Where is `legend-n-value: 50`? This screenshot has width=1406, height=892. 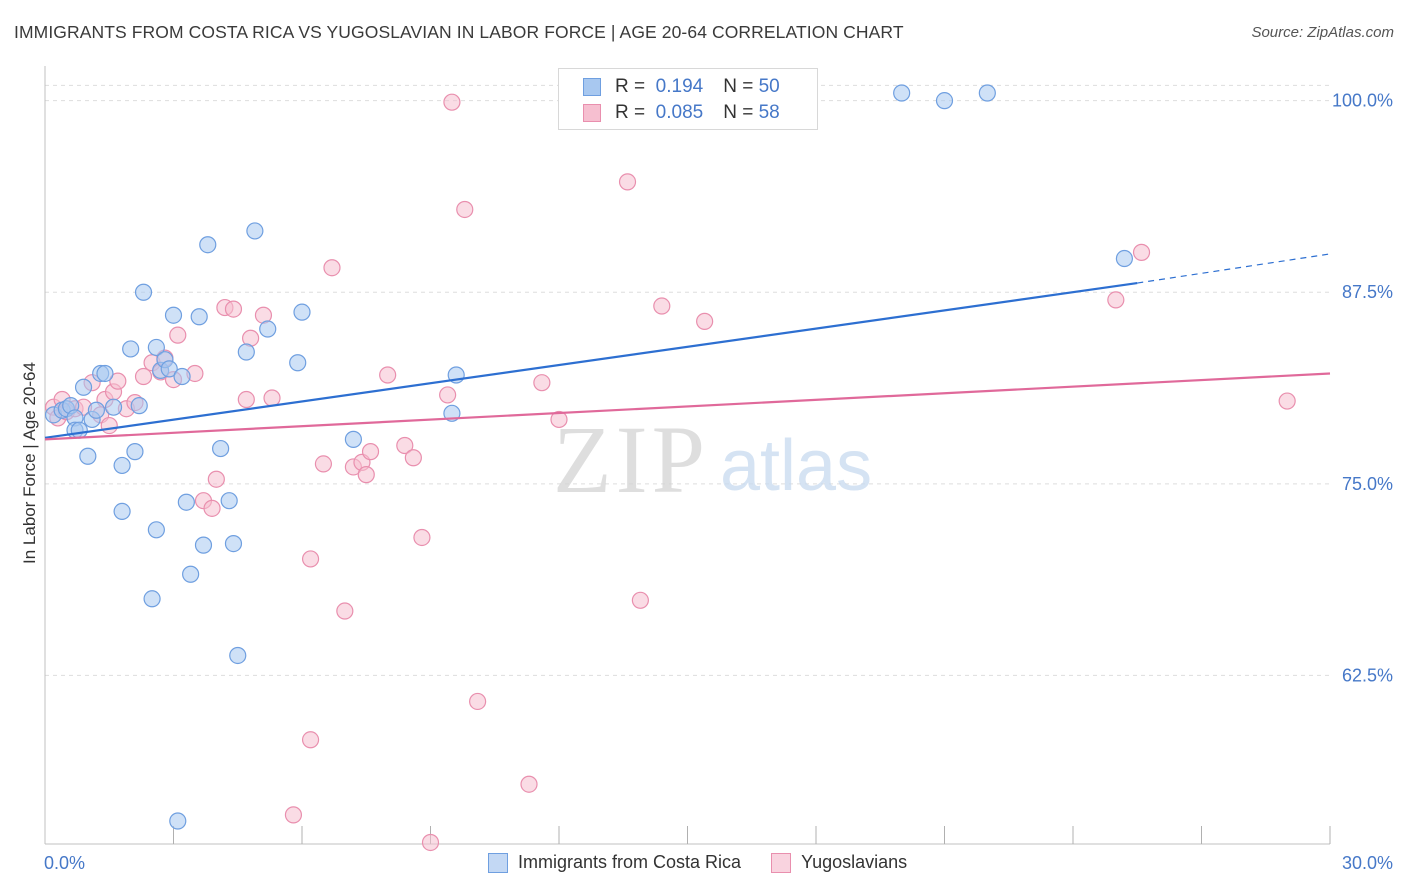 legend-n-value: 50 is located at coordinates (769, 86).